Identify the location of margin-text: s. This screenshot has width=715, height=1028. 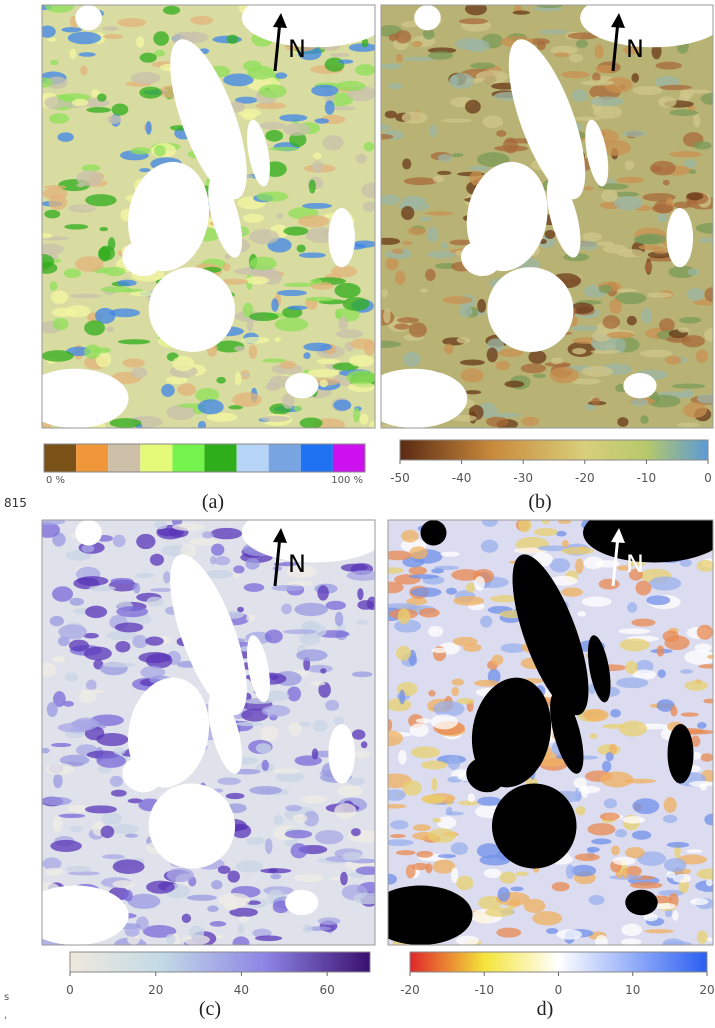
(6, 997).